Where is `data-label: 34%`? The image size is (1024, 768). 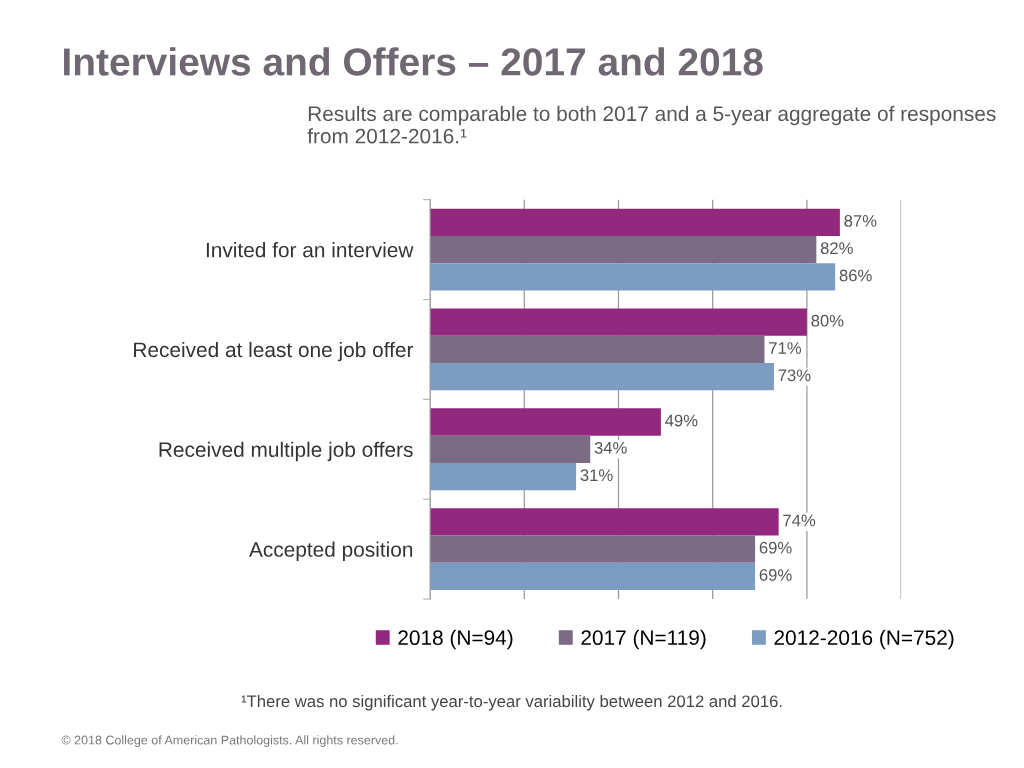 data-label: 34% is located at coordinates (610, 447).